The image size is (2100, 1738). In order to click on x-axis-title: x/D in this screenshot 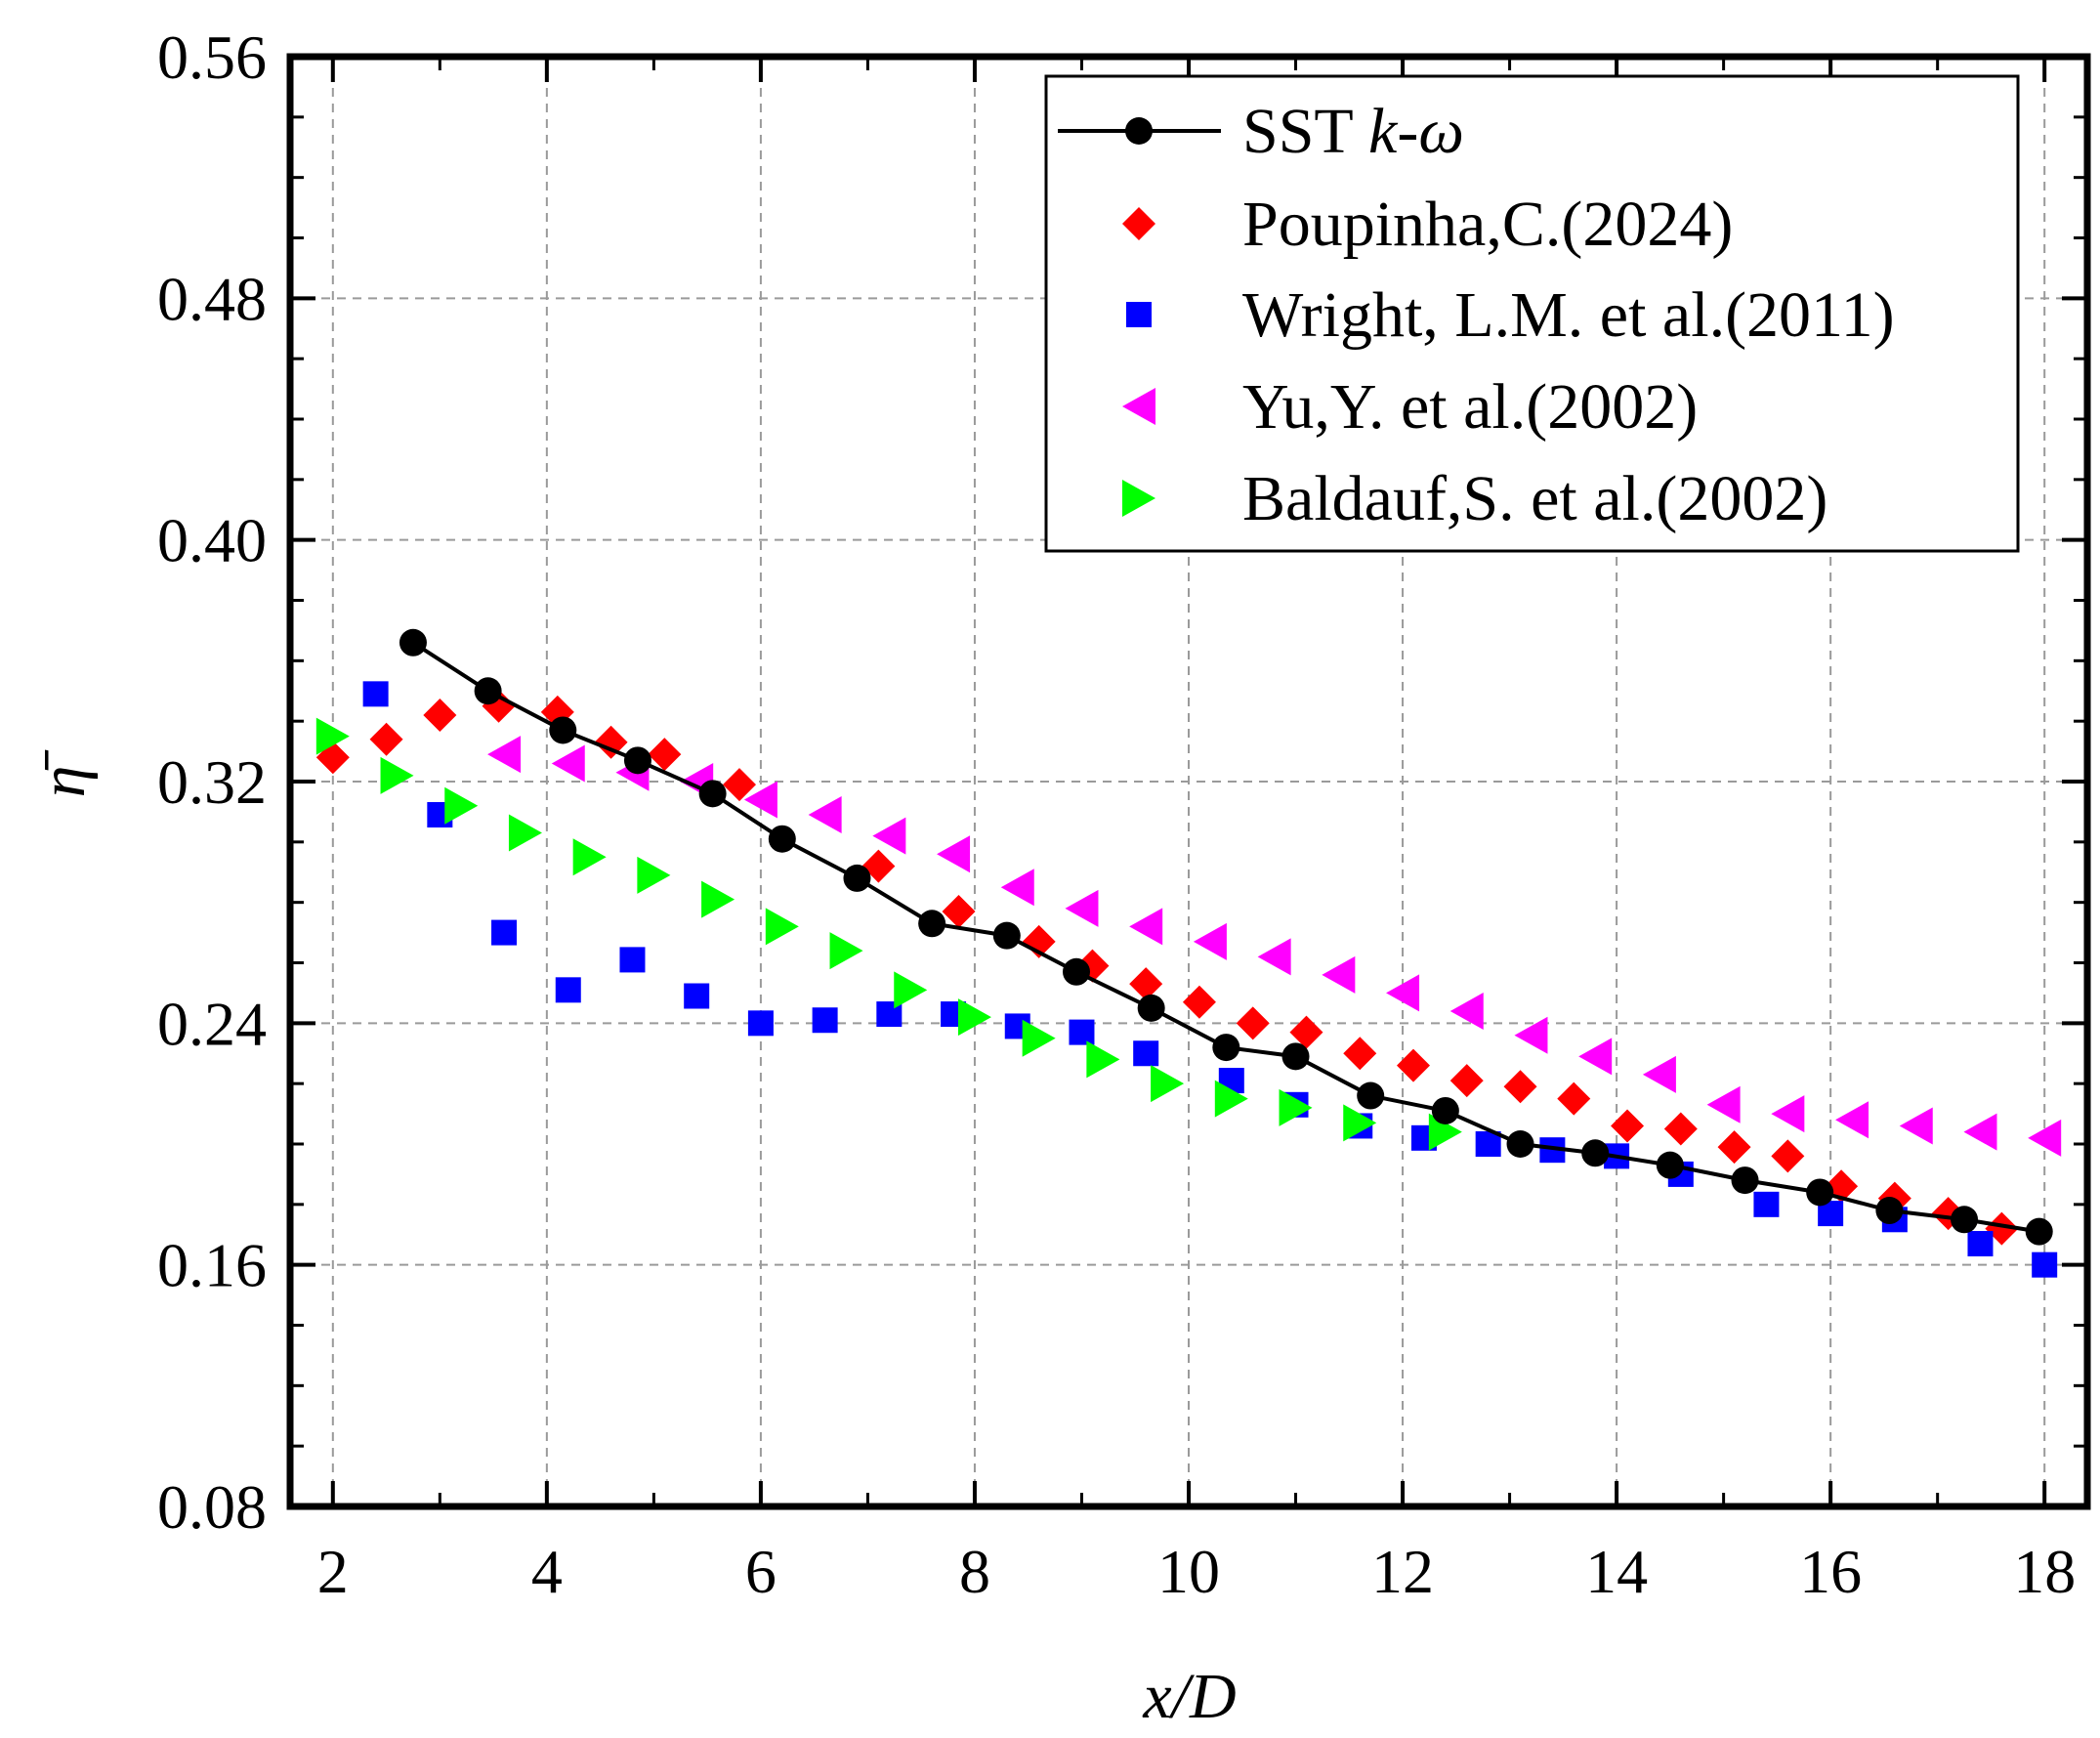, I will do `click(1189, 1696)`.